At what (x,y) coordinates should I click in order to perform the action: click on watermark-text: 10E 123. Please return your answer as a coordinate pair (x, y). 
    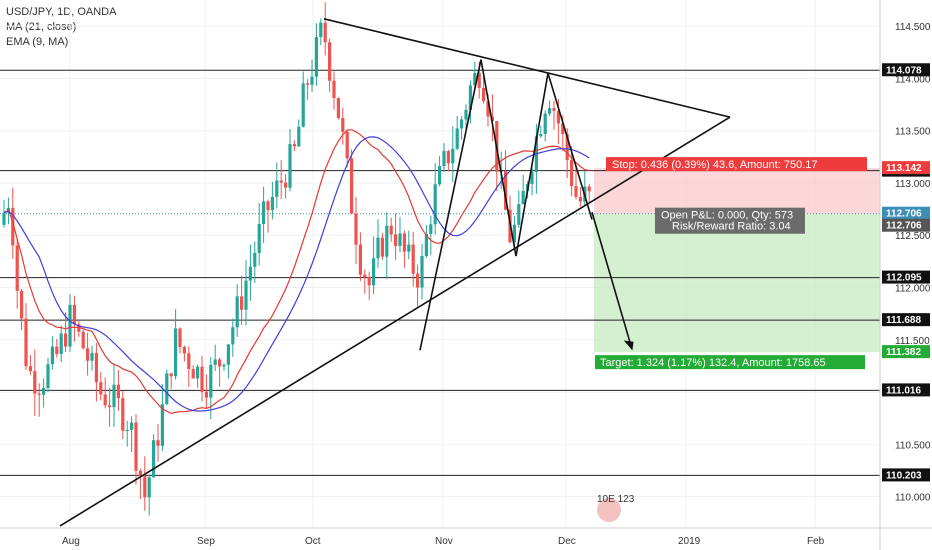
    Looking at the image, I should click on (616, 499).